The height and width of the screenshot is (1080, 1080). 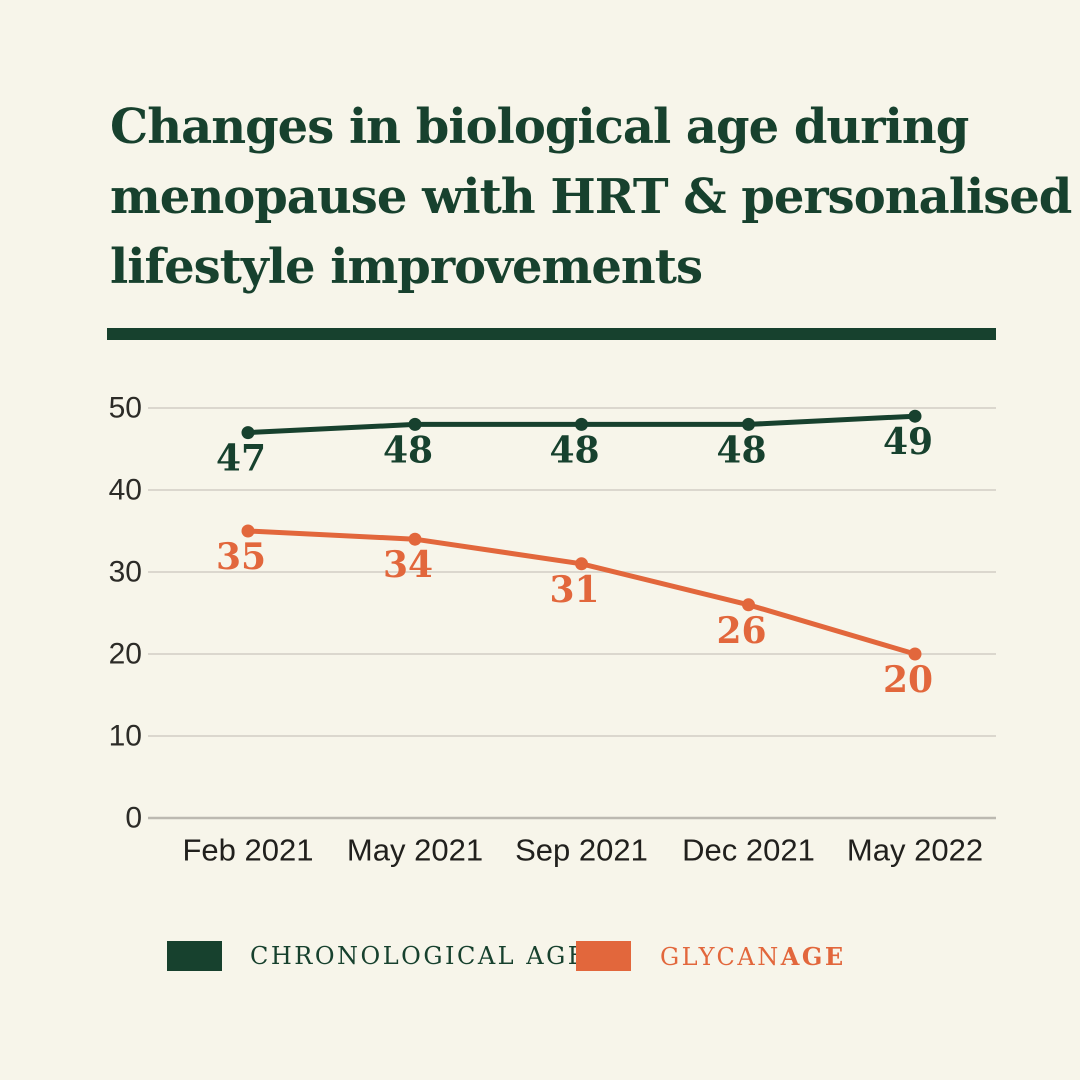 I want to click on data-point-label-glycanage: 31, so click(x=574, y=590).